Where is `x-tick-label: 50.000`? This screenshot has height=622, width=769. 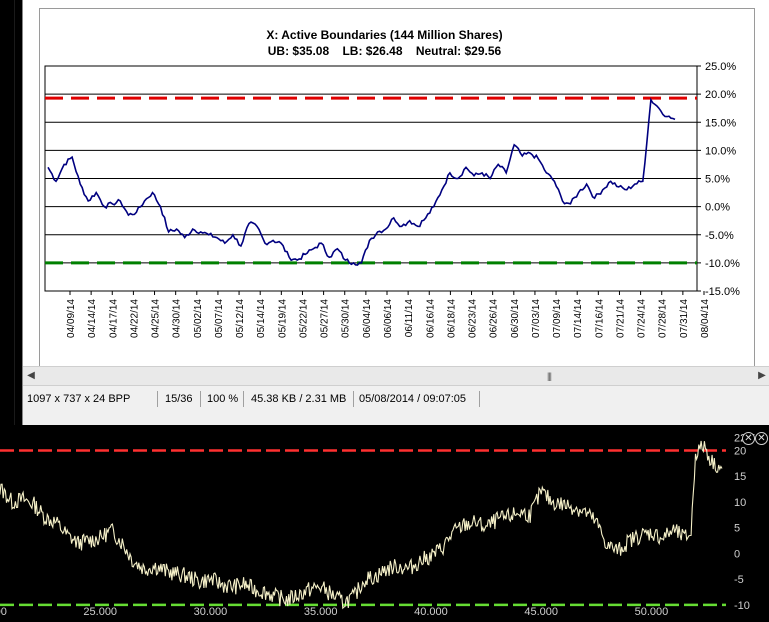 x-tick-label: 50.000 is located at coordinates (652, 612).